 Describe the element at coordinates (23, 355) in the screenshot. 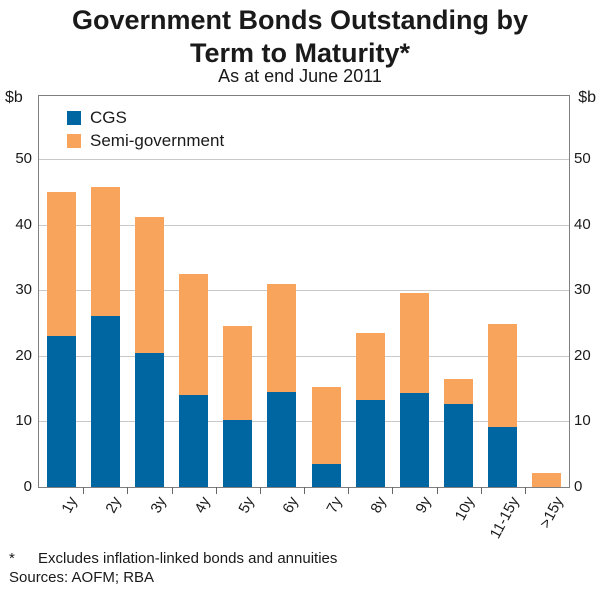

I see `y-label-left-20: 20` at that location.